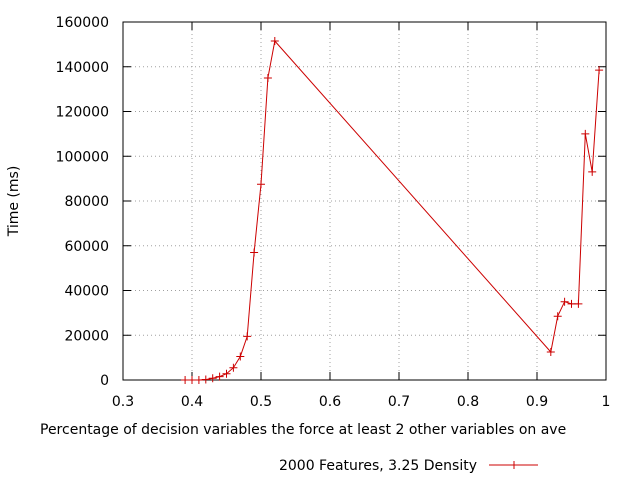 The image size is (640, 480). I want to click on x-tick-label: 0.3, so click(123, 402).